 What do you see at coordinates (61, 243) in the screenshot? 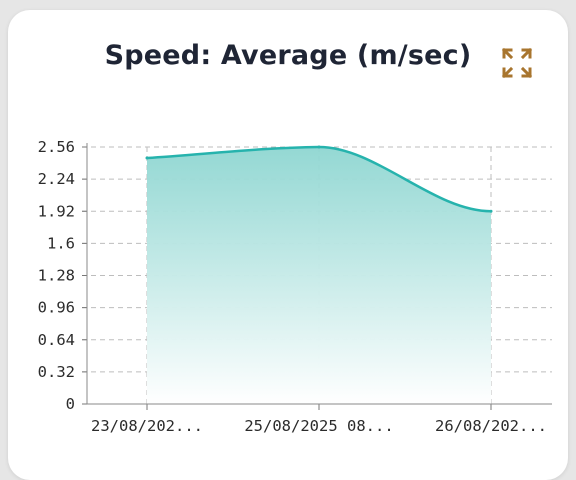
I see `y-tick-label: 1.6` at bounding box center [61, 243].